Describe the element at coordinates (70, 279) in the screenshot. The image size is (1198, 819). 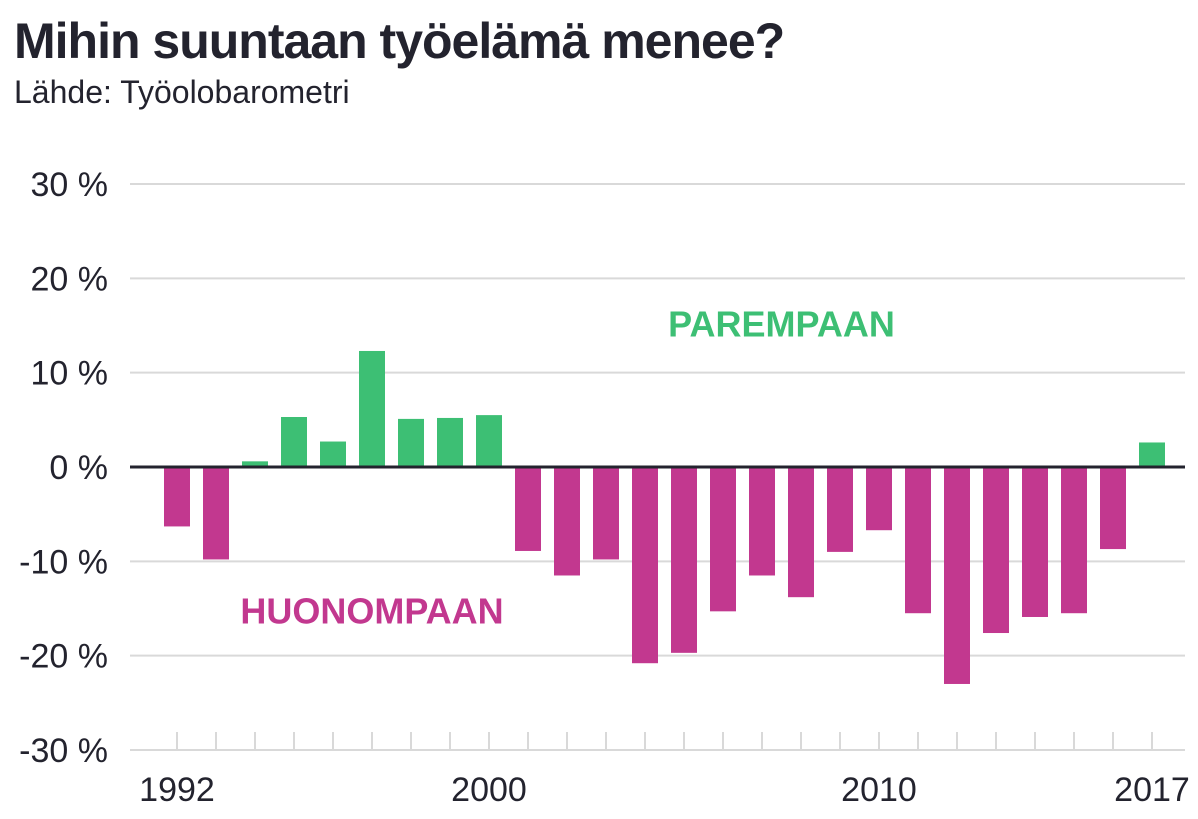
I see `y-tick-label: 20 %` at that location.